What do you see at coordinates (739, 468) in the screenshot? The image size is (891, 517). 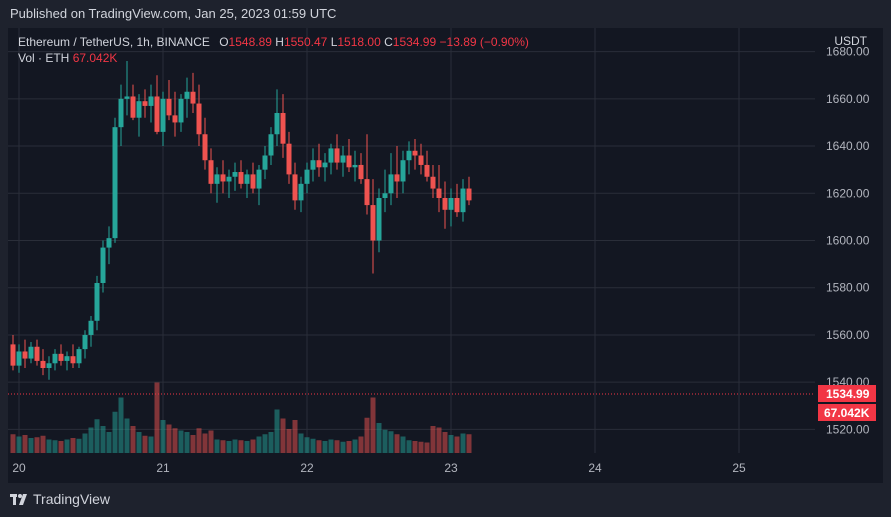 I see `time-tick-label: 25` at bounding box center [739, 468].